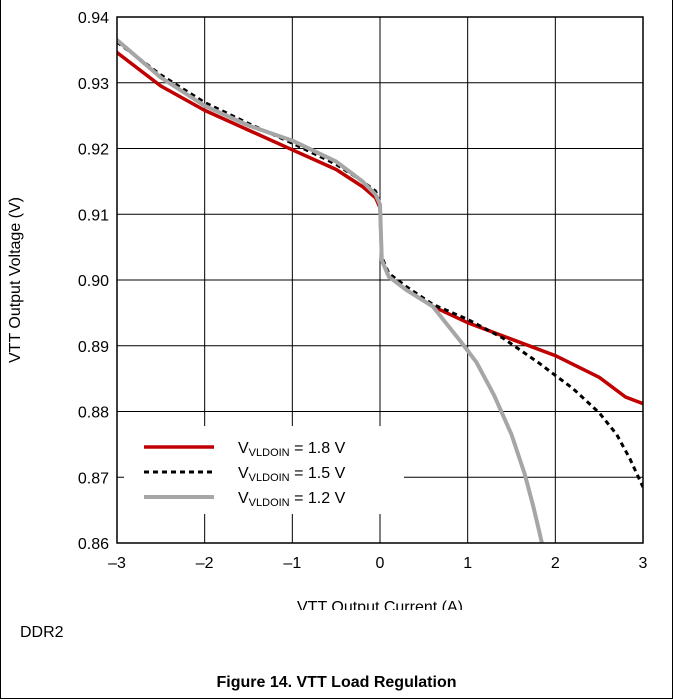  What do you see at coordinates (93, 84) in the screenshot?
I see `y-tick-label: 0.93` at bounding box center [93, 84].